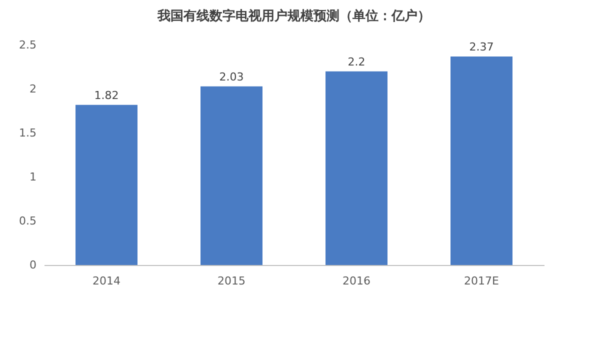 Image resolution: width=600 pixels, height=340 pixels. Describe the element at coordinates (356, 281) in the screenshot. I see `x-tick-label: 2016` at that location.